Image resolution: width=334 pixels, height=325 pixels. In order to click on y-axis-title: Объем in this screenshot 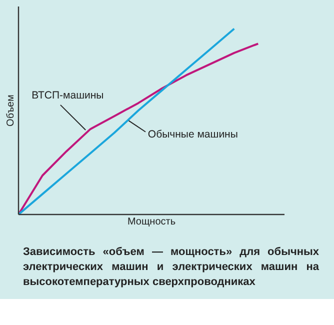, I will do `click(11, 110)`.